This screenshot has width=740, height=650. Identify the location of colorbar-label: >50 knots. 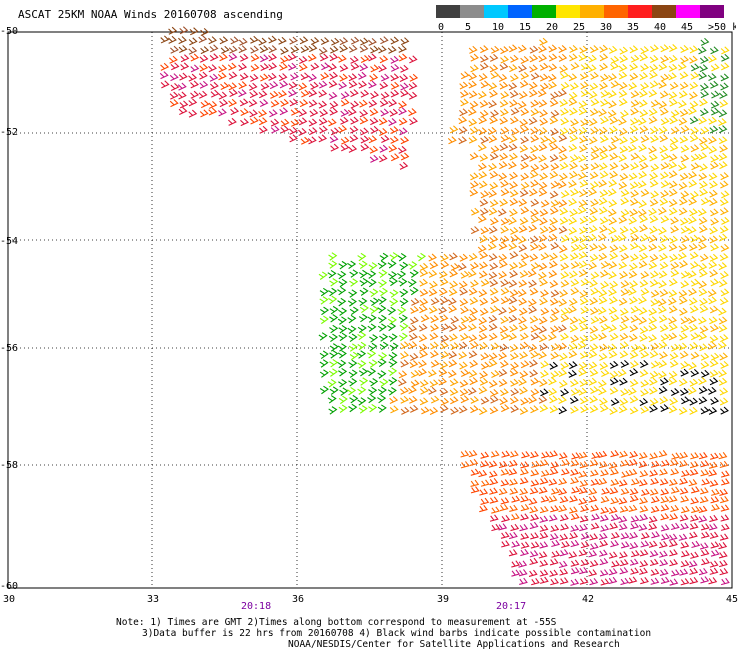
(722, 26).